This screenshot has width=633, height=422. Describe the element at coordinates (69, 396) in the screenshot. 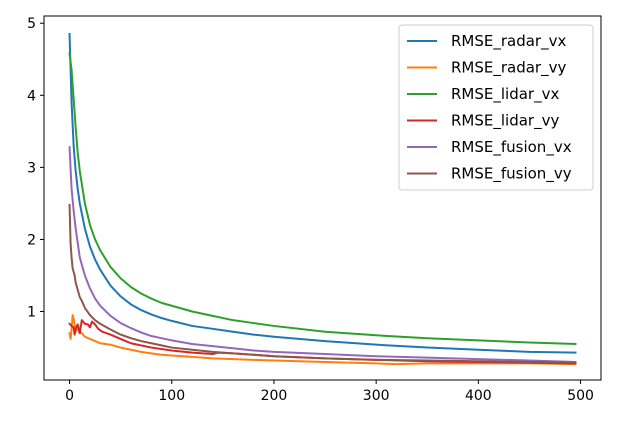

I see `x-tick-label: 0` at that location.